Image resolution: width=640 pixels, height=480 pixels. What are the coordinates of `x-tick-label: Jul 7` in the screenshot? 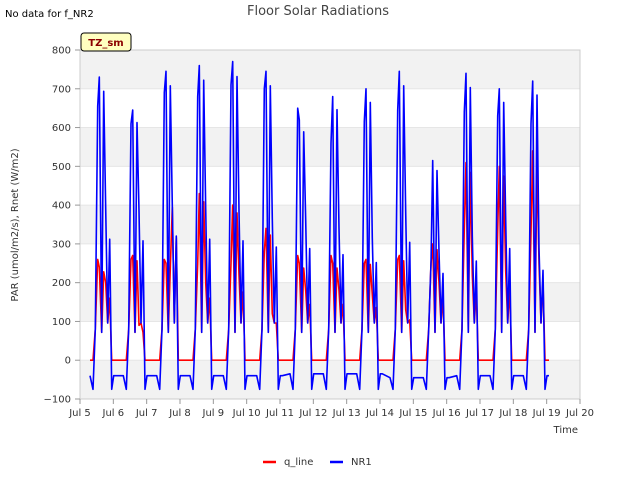 It's located at (146, 413).